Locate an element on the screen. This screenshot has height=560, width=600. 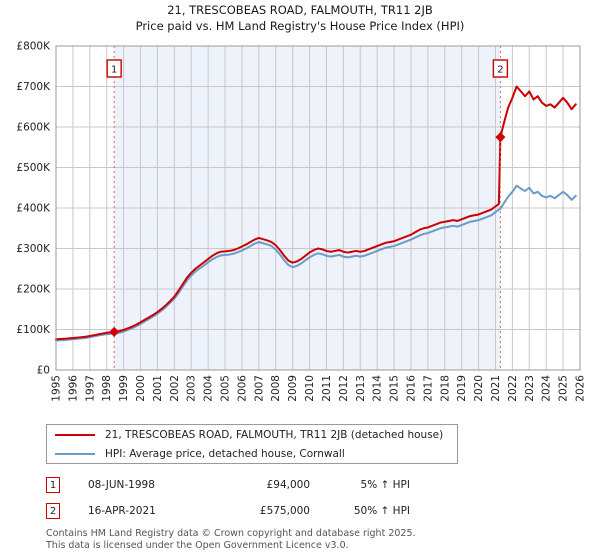
svg-text: £600K is located at coordinates (33, 128).